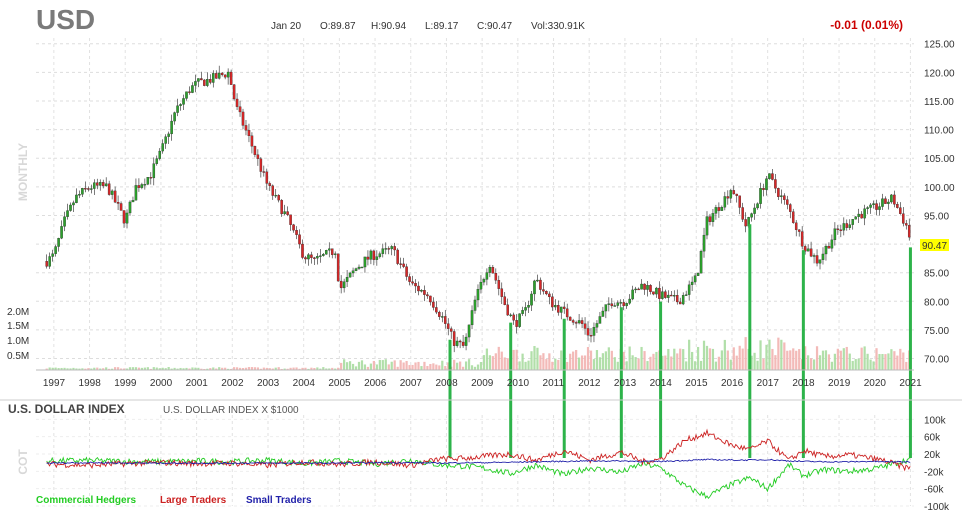 The height and width of the screenshot is (520, 962). What do you see at coordinates (494, 26) in the screenshot?
I see `quote-close: C:90.47` at bounding box center [494, 26].